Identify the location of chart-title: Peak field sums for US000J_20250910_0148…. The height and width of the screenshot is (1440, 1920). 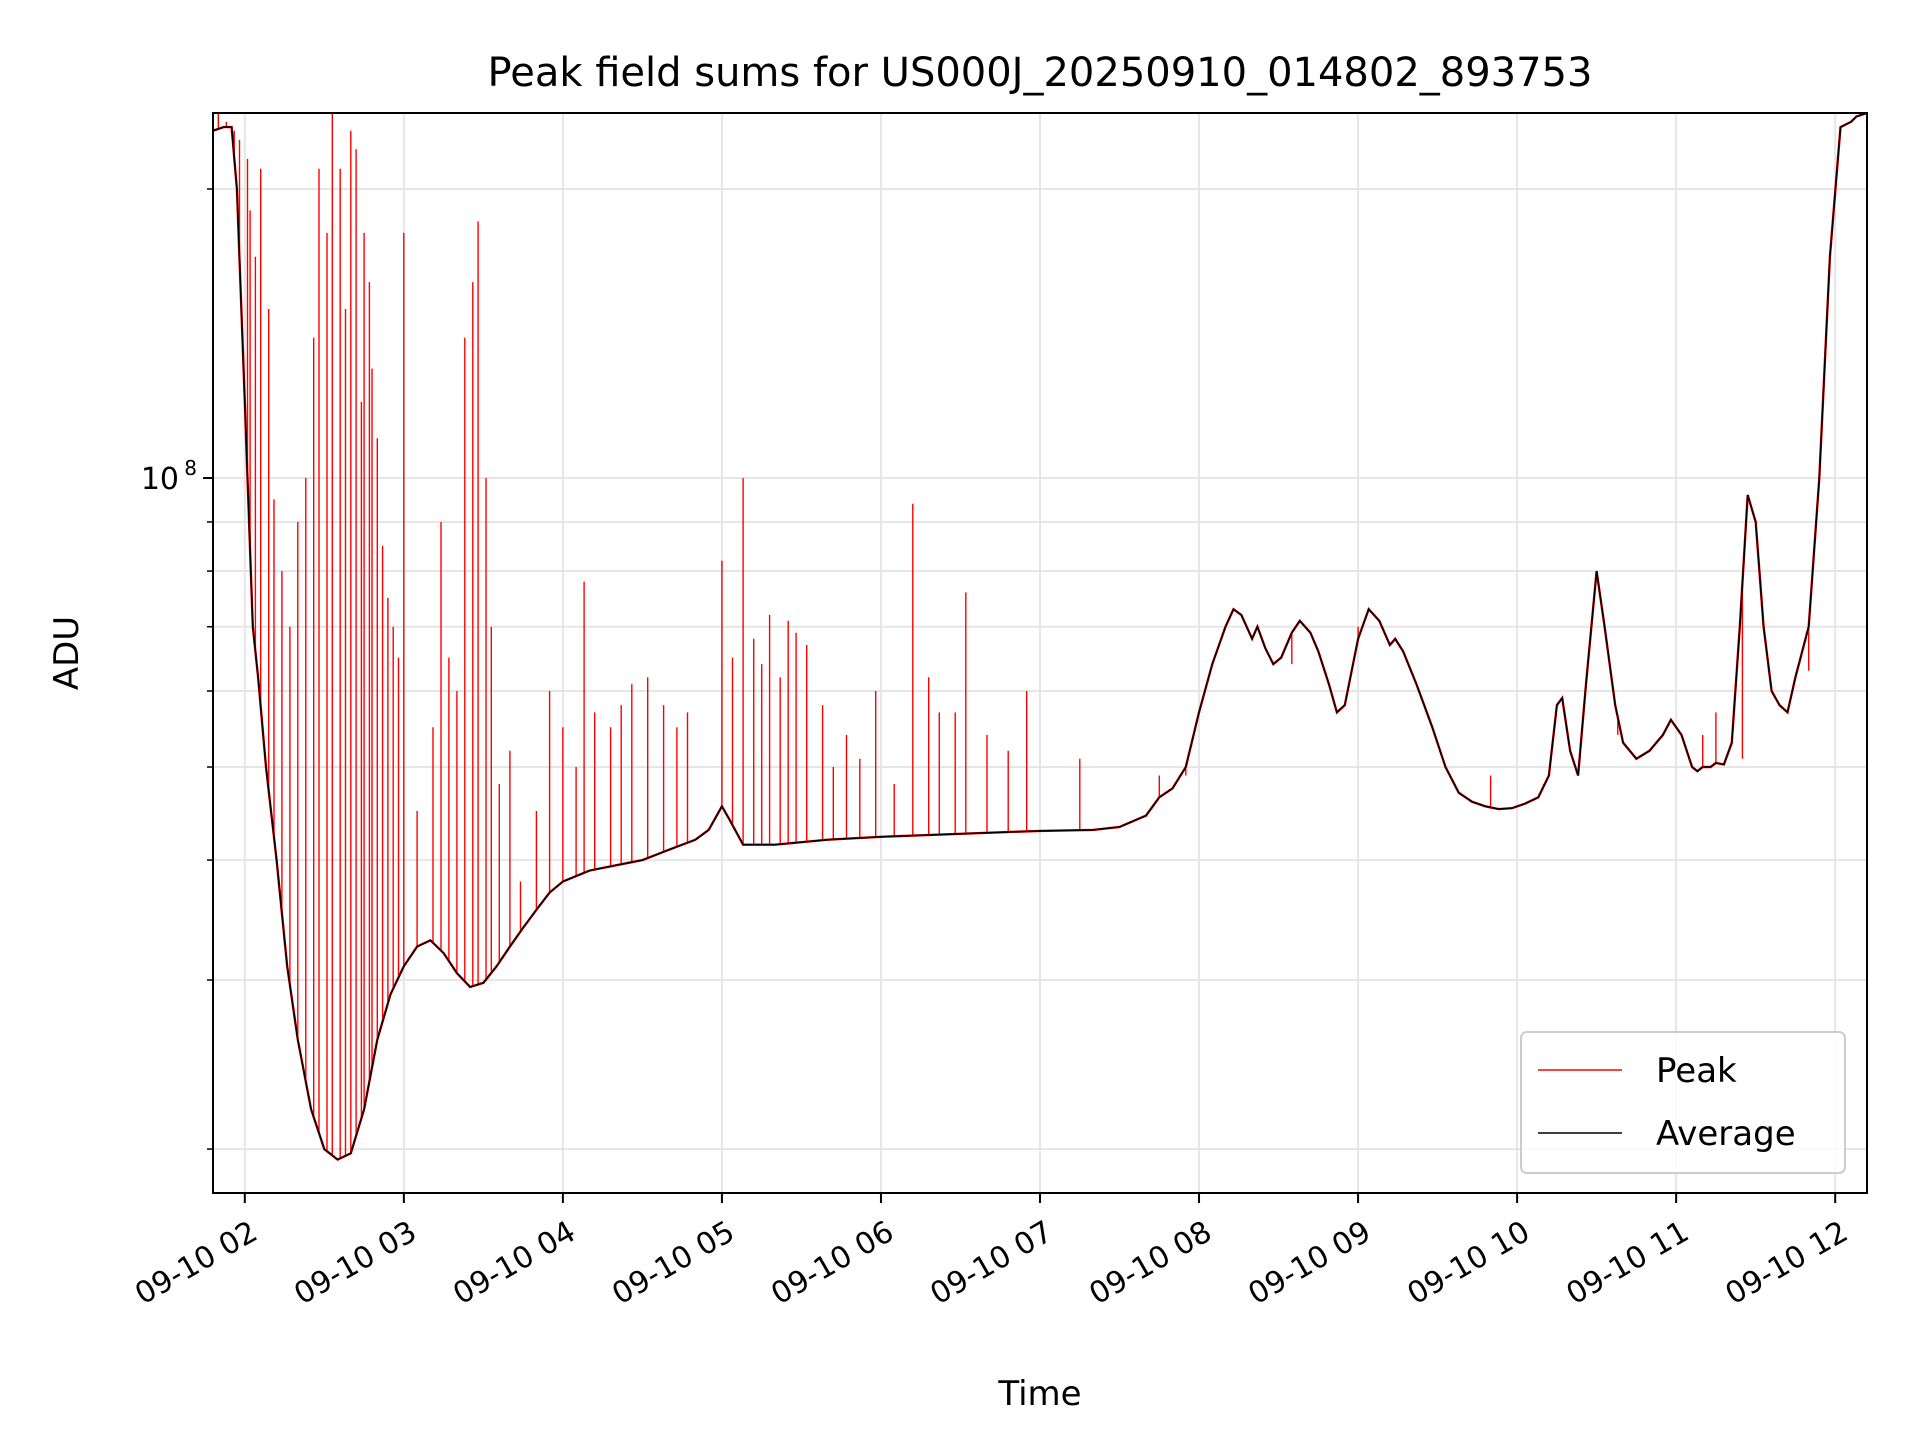
(1040, 73).